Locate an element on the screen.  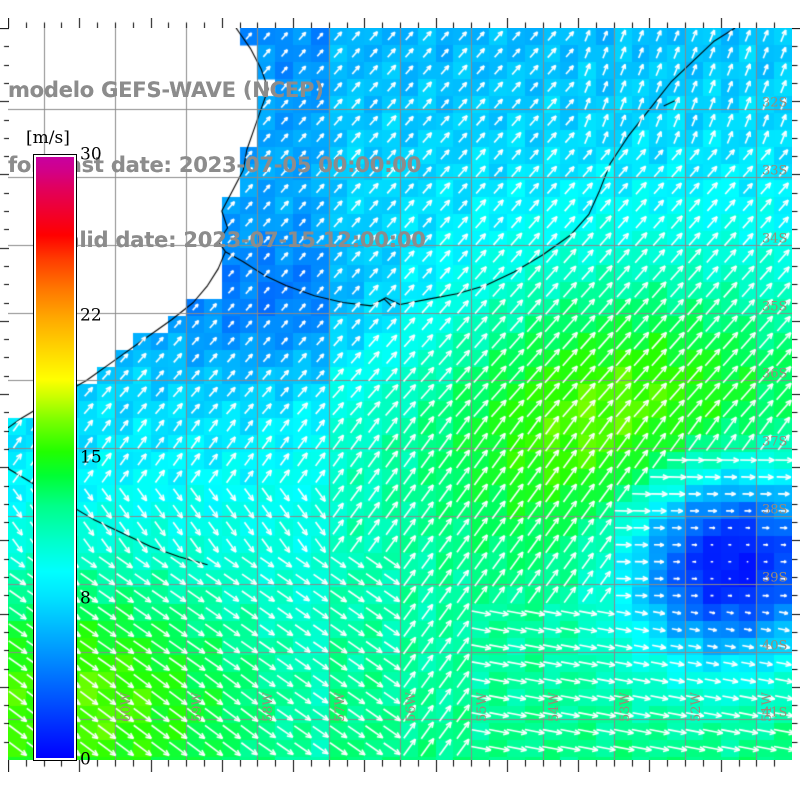
colorbar-gradient is located at coordinates (55, 457).